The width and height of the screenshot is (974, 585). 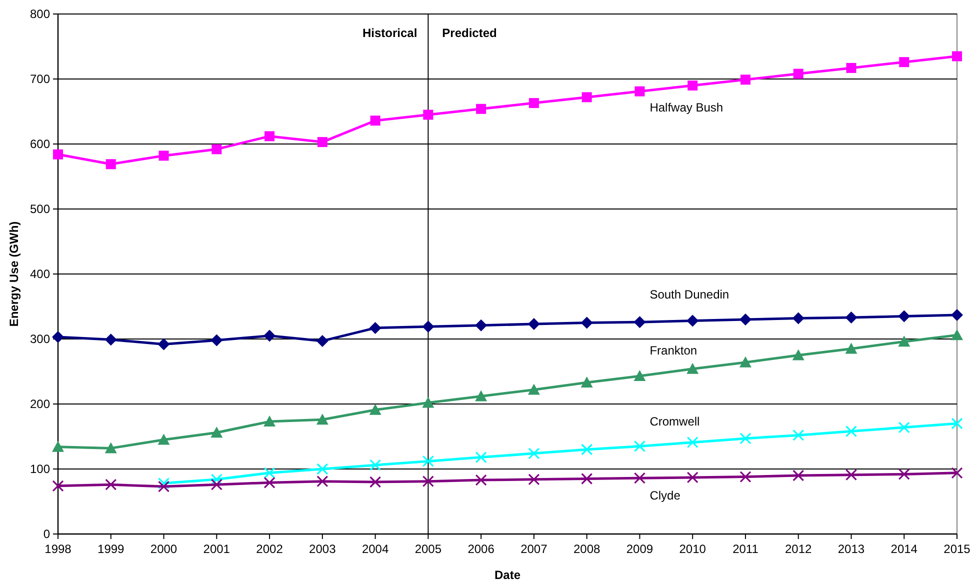 I want to click on y-tick-label: 300, so click(x=40, y=339).